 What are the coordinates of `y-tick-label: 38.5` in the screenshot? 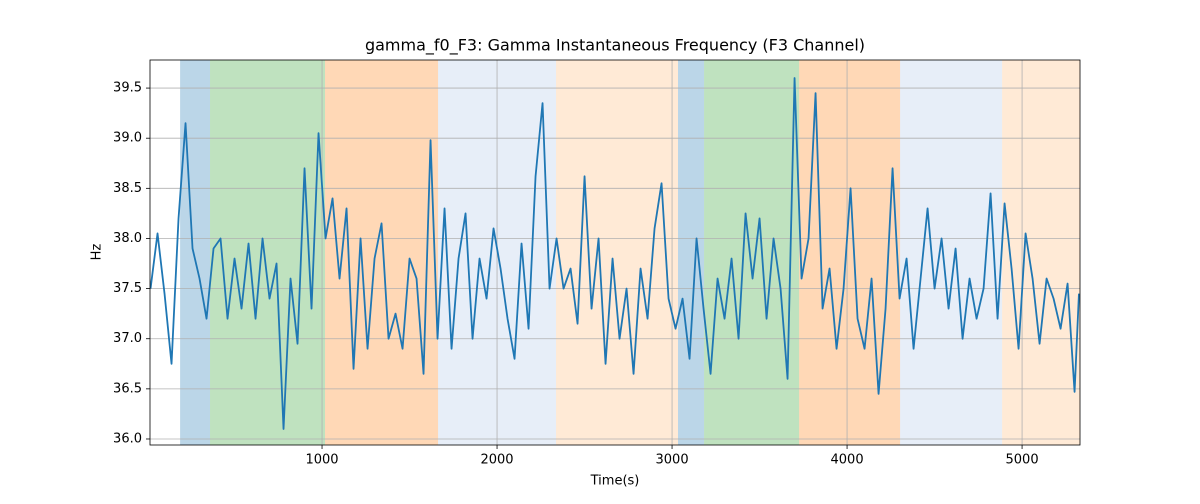 It's located at (127, 188).